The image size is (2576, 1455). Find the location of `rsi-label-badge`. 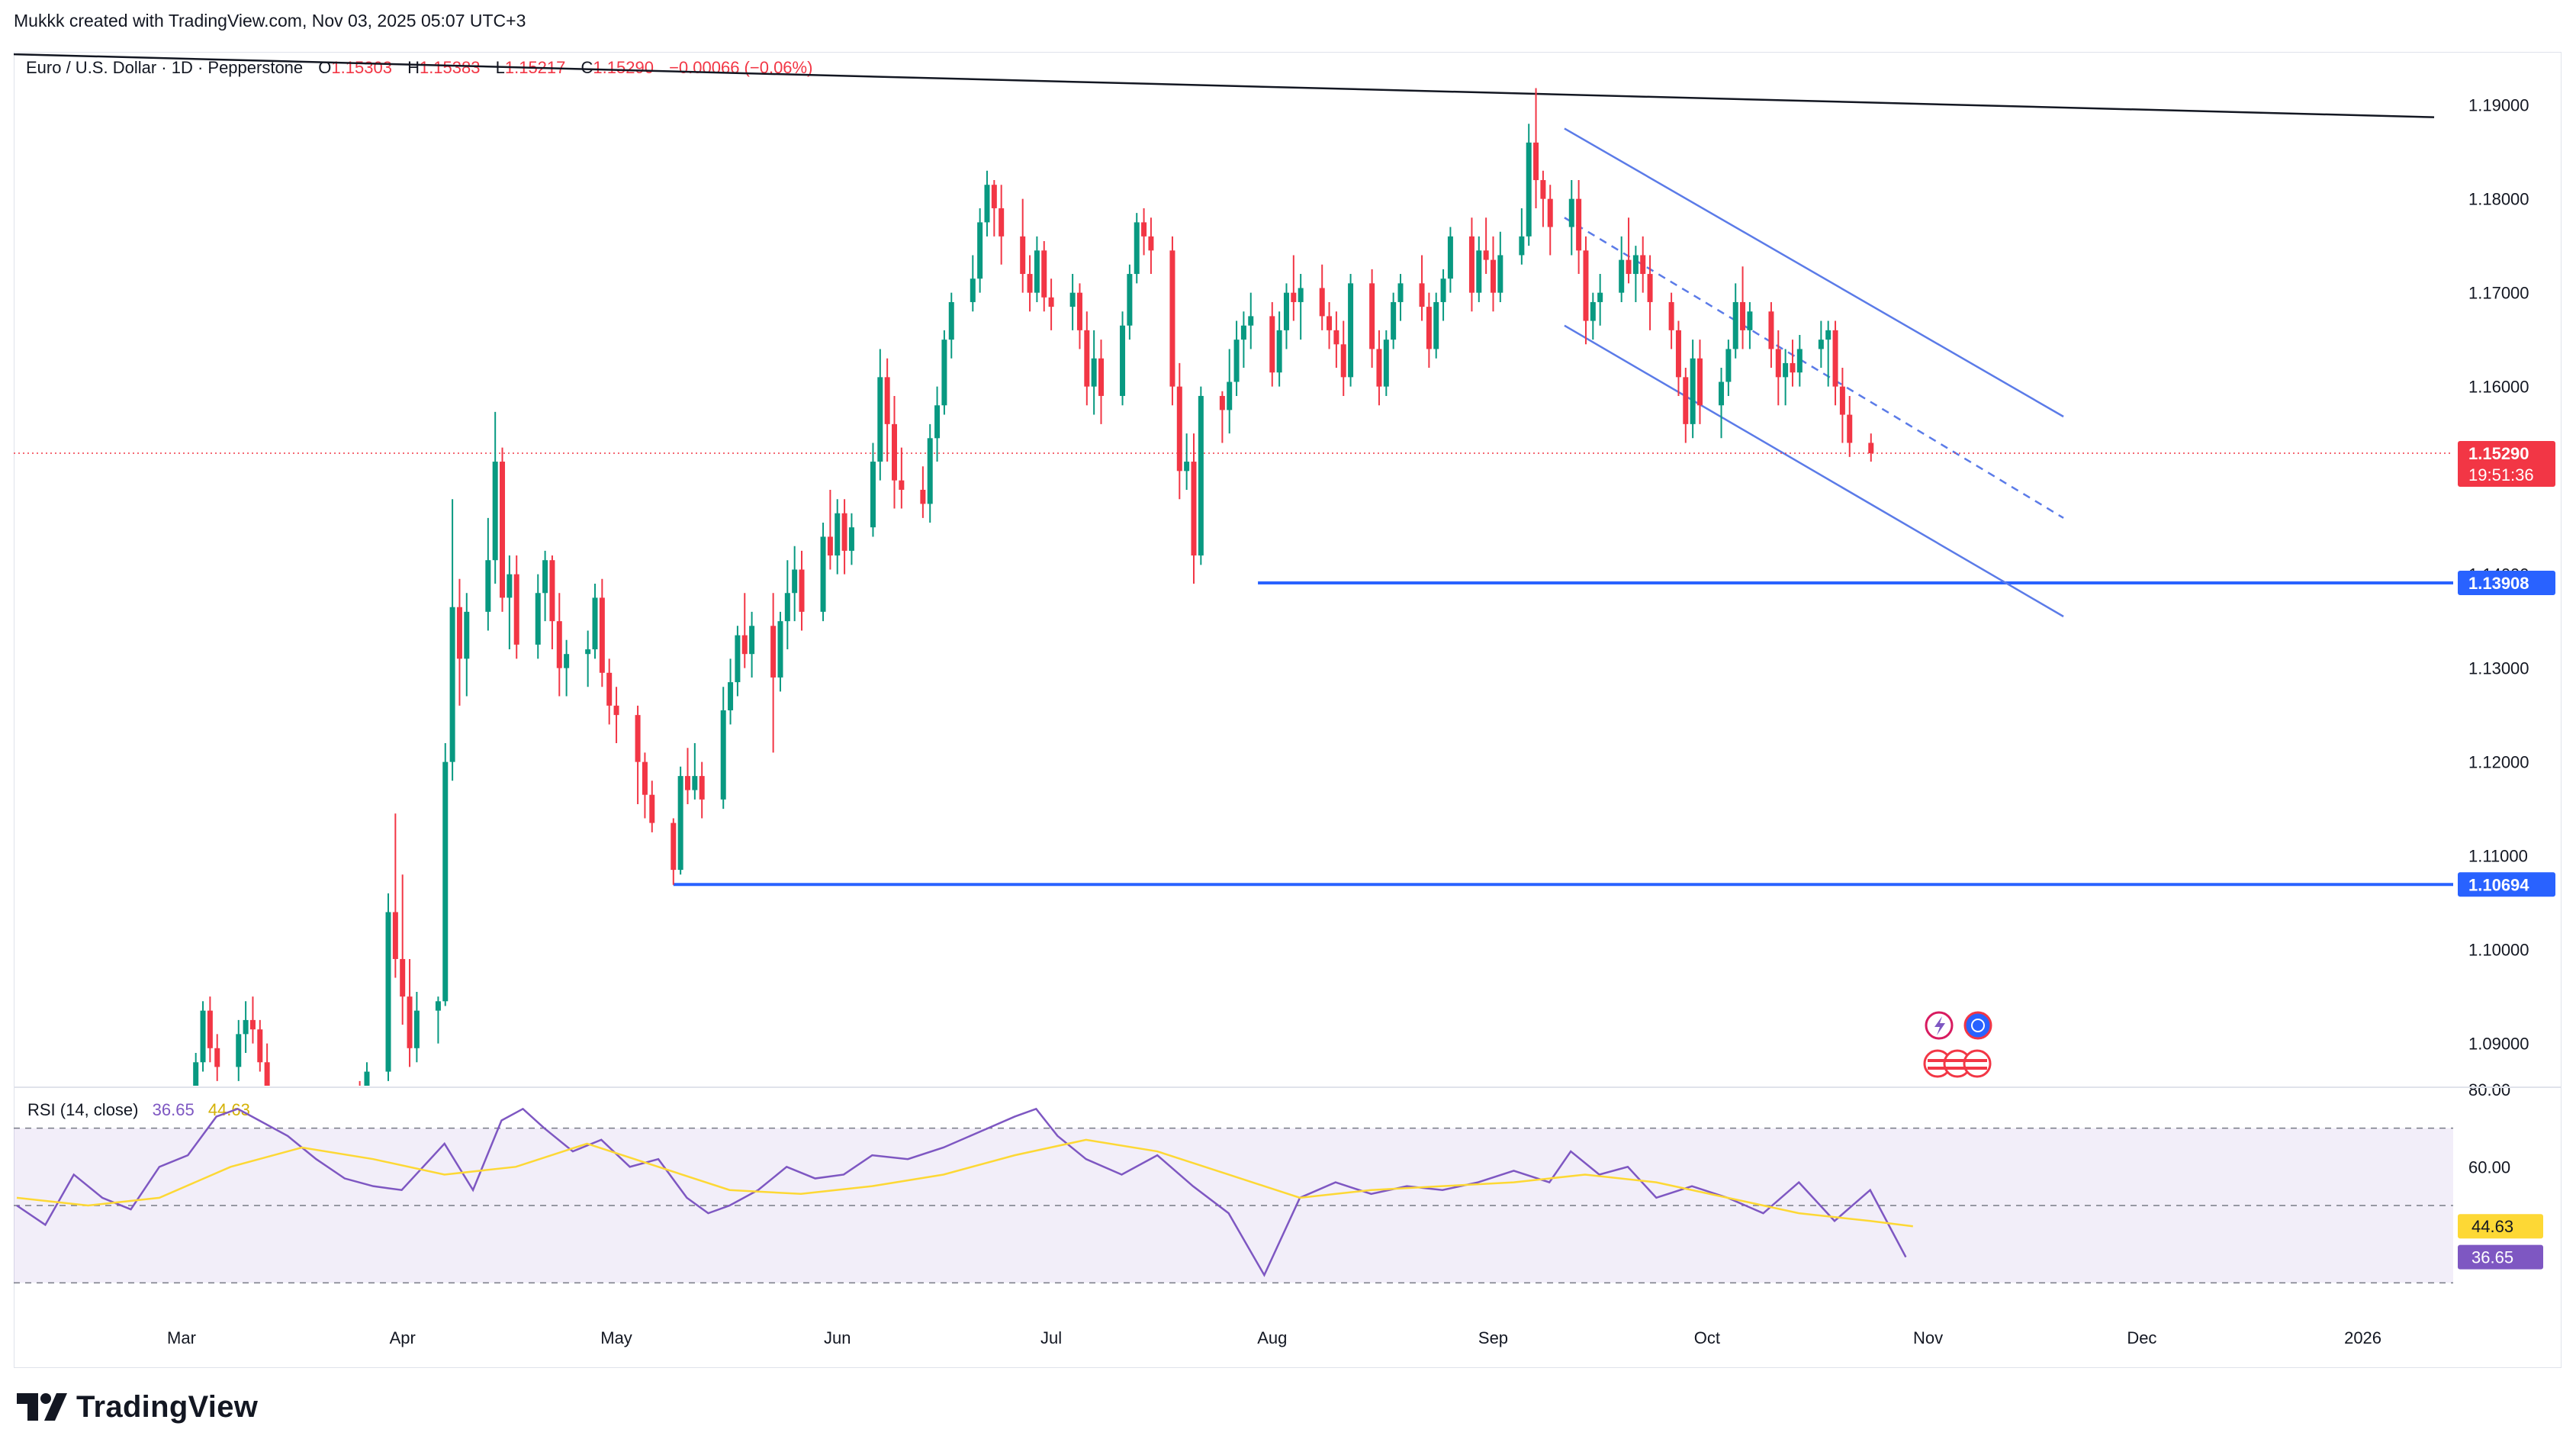

rsi-label-badge is located at coordinates (2500, 1257).